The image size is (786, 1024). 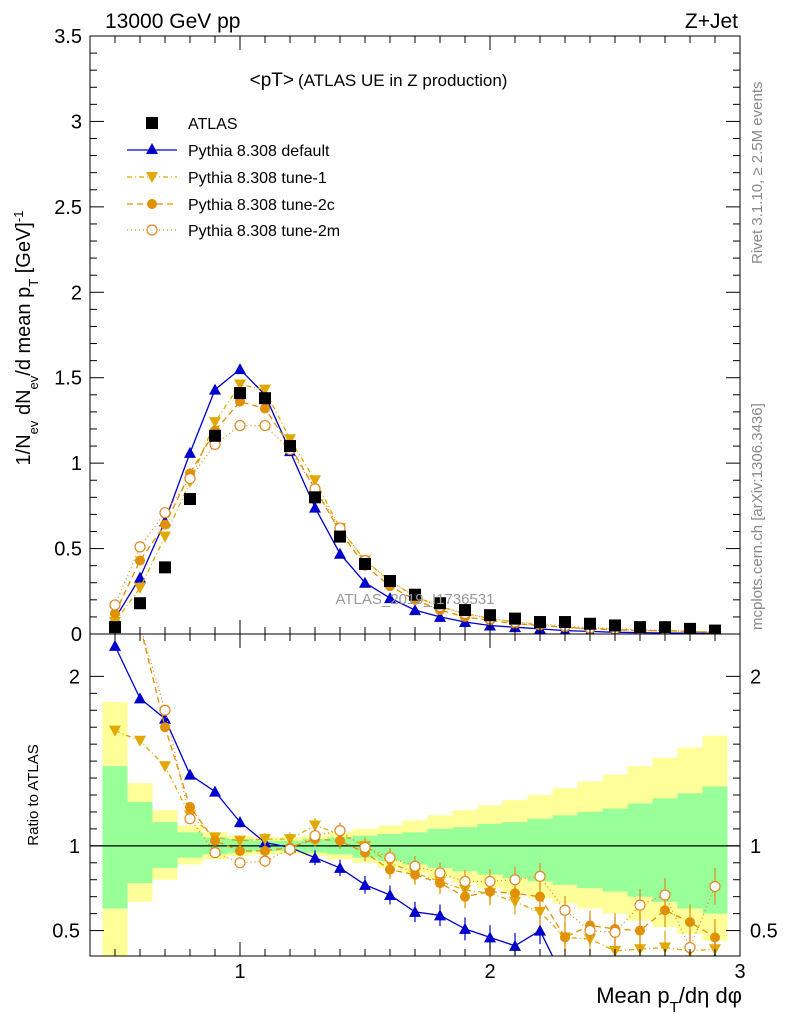 I want to click on main-ytick-label: 2, so click(x=76, y=293).